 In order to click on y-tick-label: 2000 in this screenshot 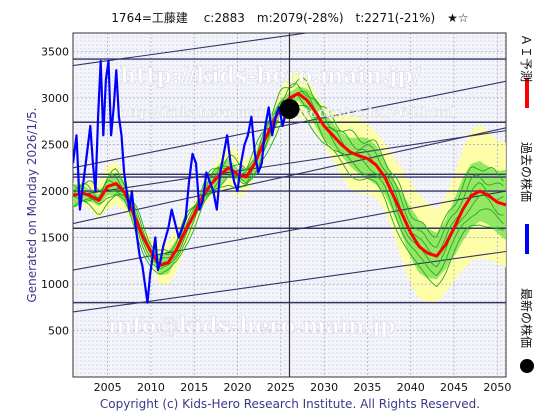, I will do `click(55, 191)`.